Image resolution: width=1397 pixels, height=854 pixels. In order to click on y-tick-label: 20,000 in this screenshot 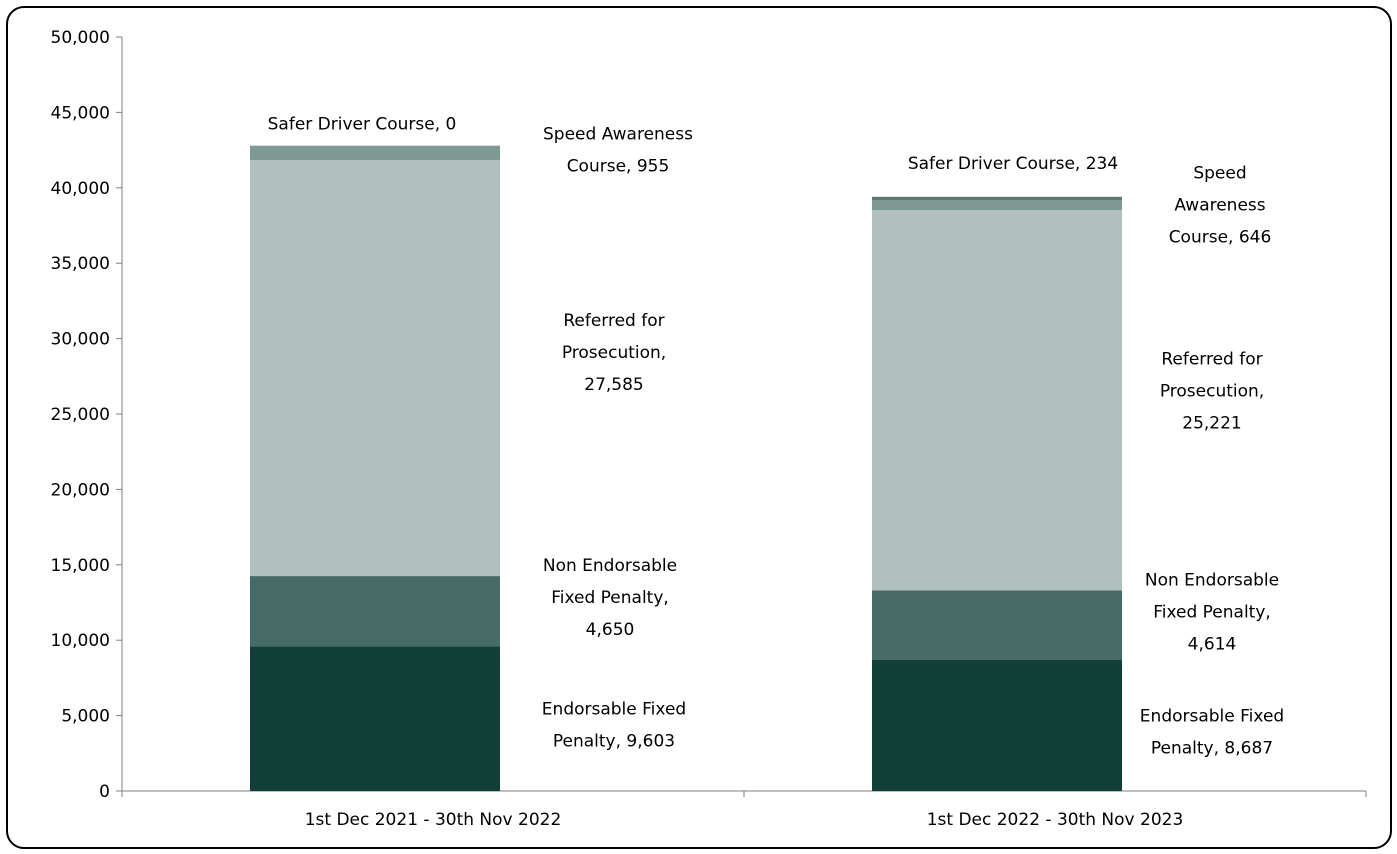, I will do `click(80, 490)`.